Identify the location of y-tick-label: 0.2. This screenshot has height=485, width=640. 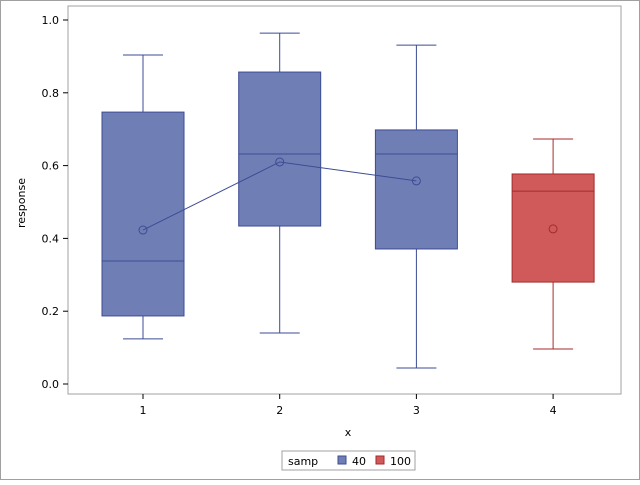
(51, 311).